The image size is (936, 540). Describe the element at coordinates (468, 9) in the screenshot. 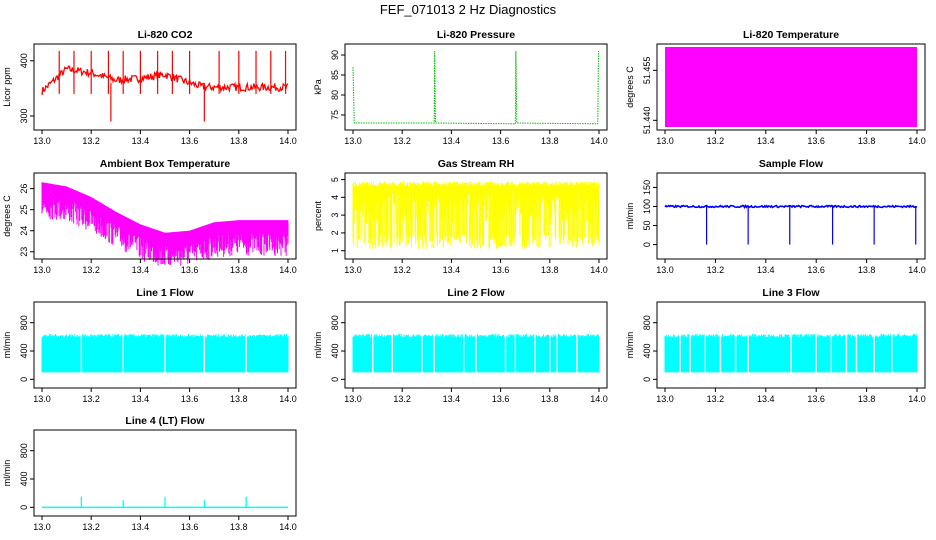

I see `figure-title: FEF_071013 2 Hz Diagnostics` at that location.